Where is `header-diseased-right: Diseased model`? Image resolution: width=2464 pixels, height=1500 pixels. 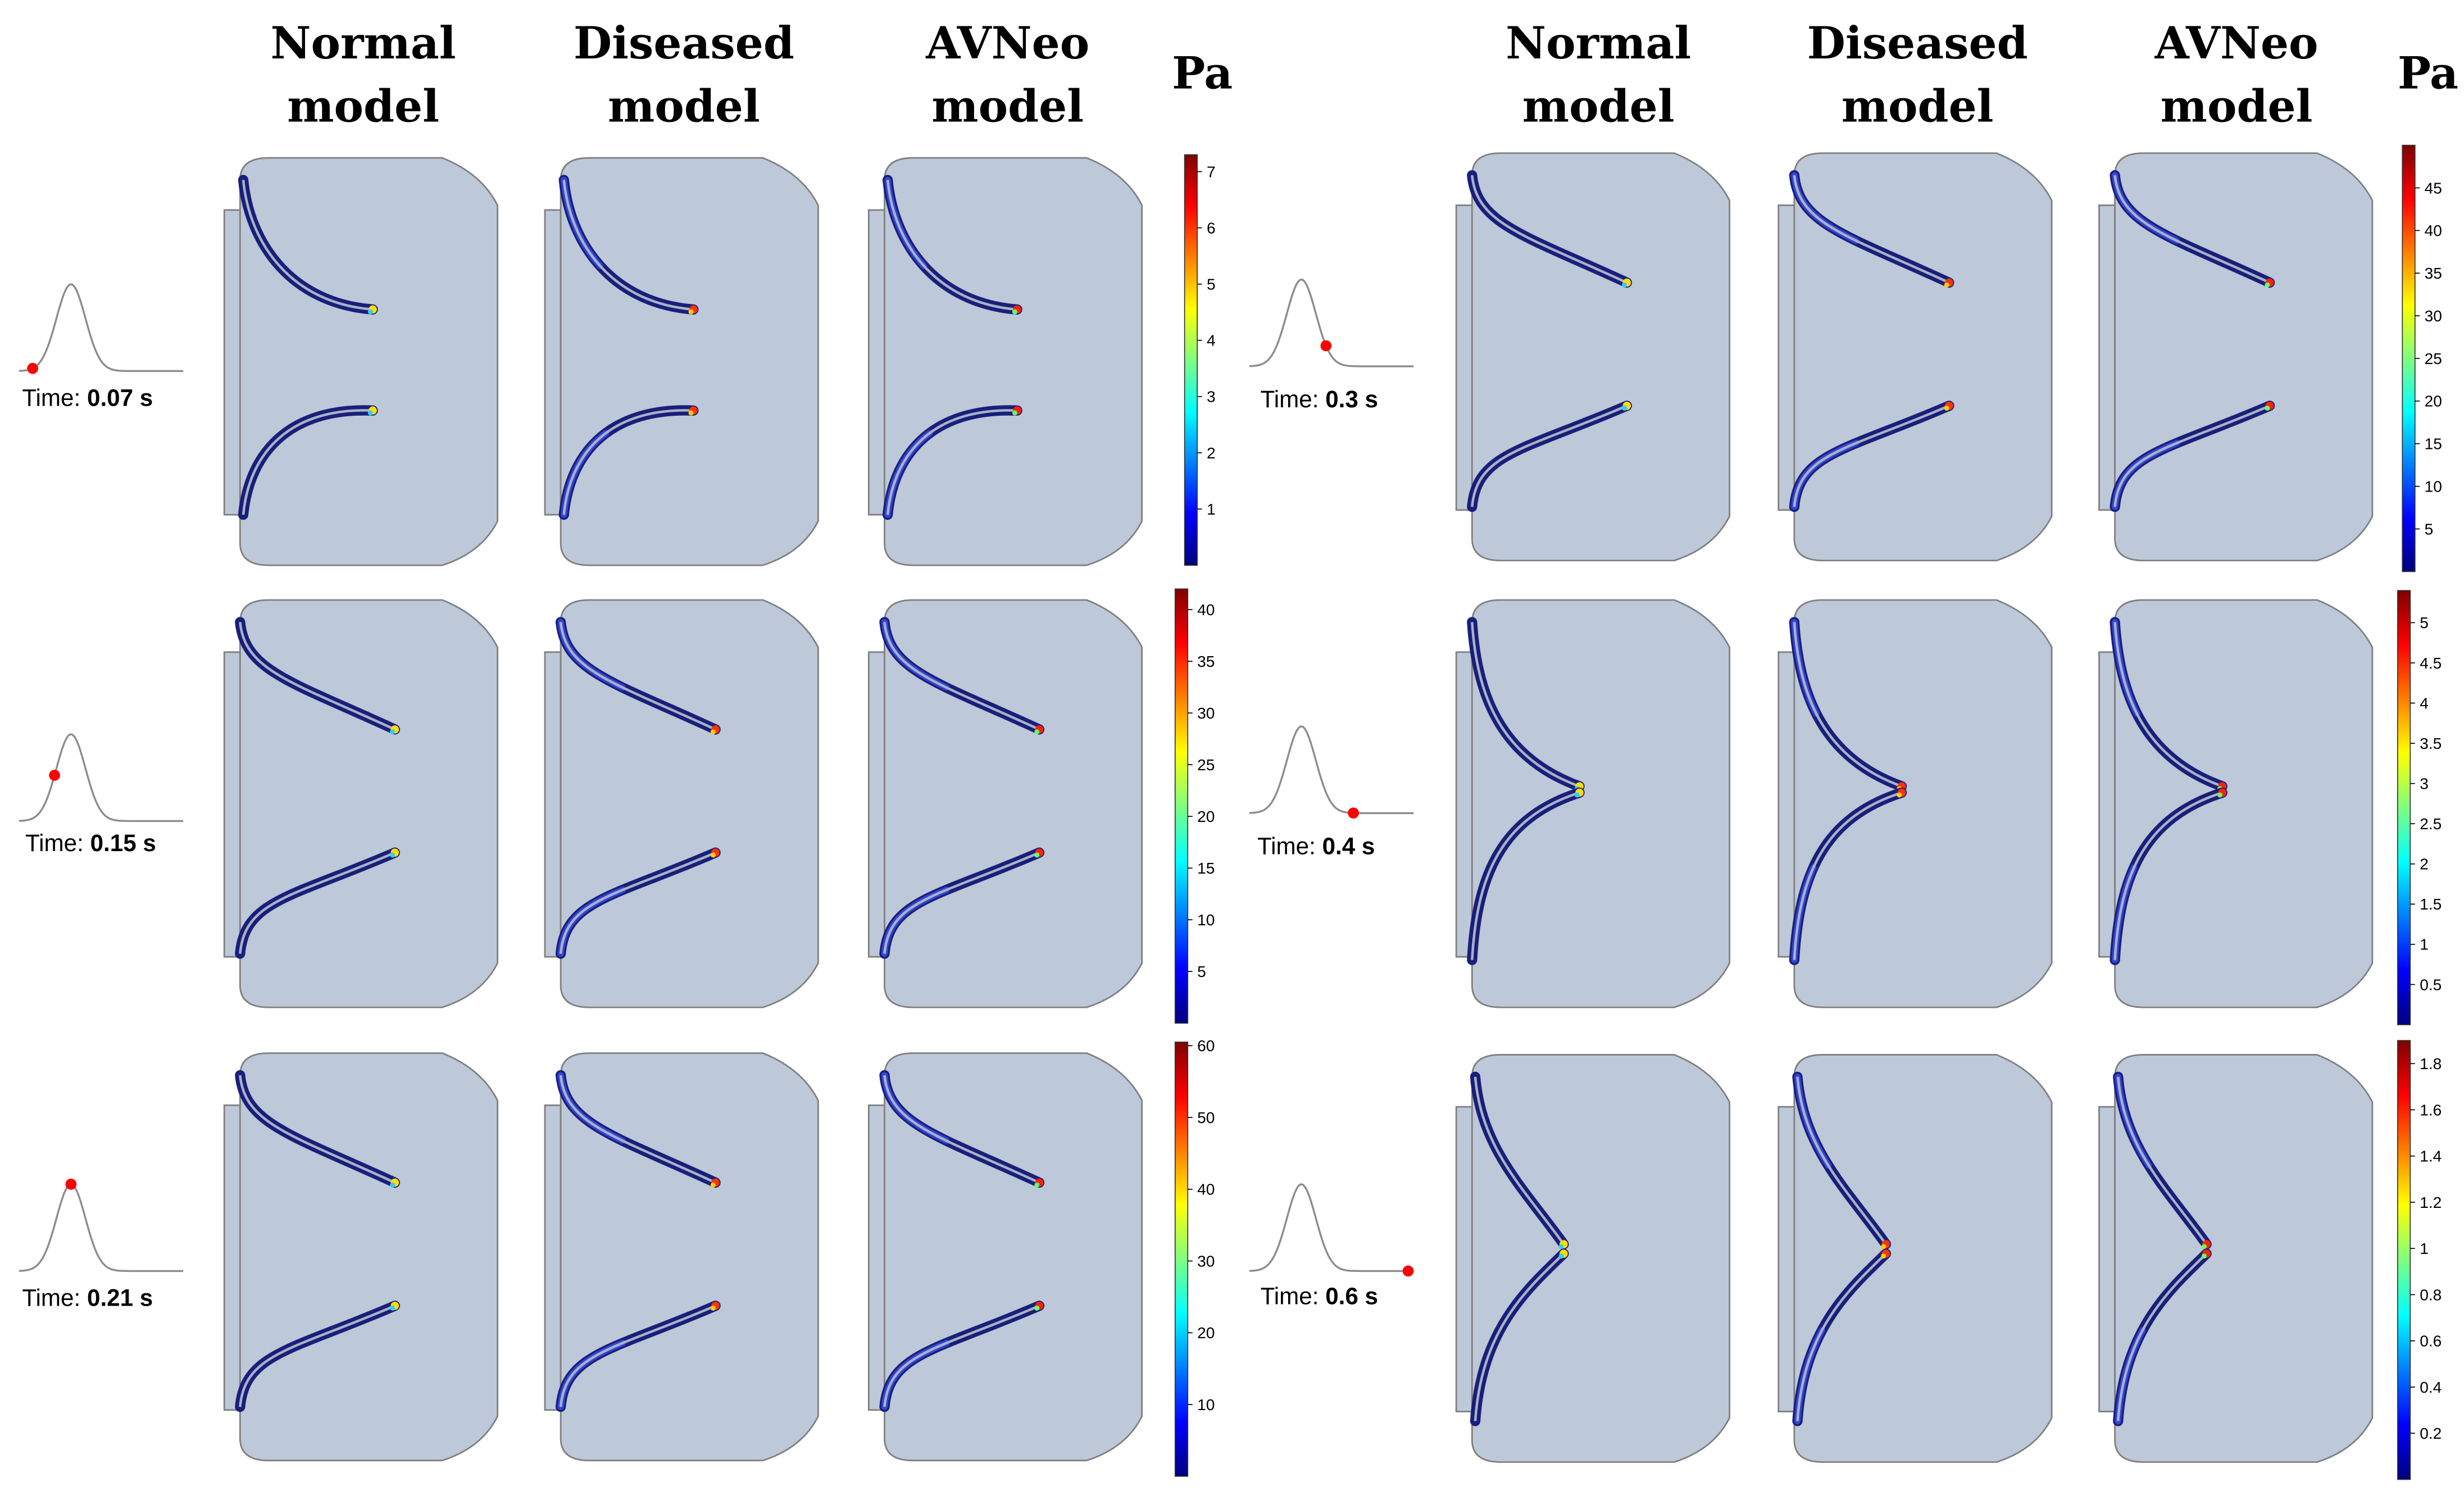
header-diseased-right: Diseased model is located at coordinates (1917, 76).